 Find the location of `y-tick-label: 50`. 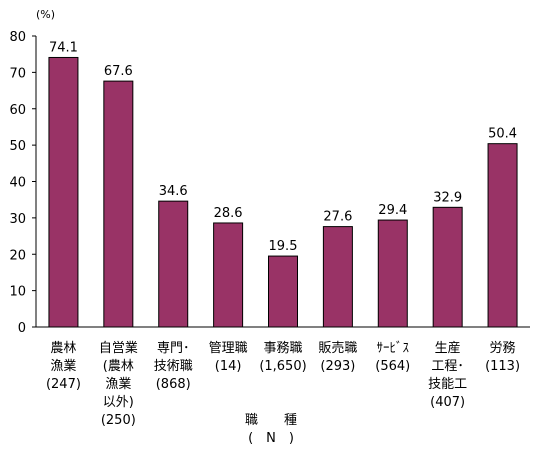

y-tick-label: 50 is located at coordinates (17, 146).